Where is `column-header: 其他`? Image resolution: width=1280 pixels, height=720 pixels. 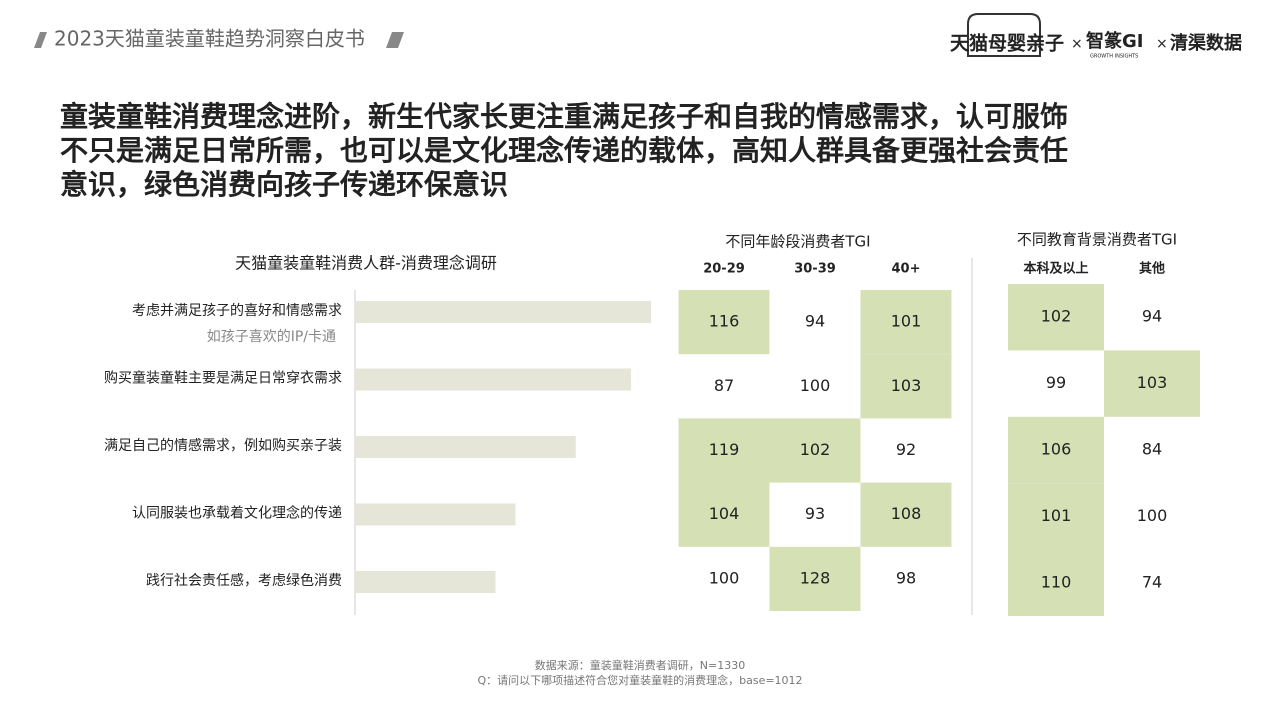
column-header: 其他 is located at coordinates (1152, 269).